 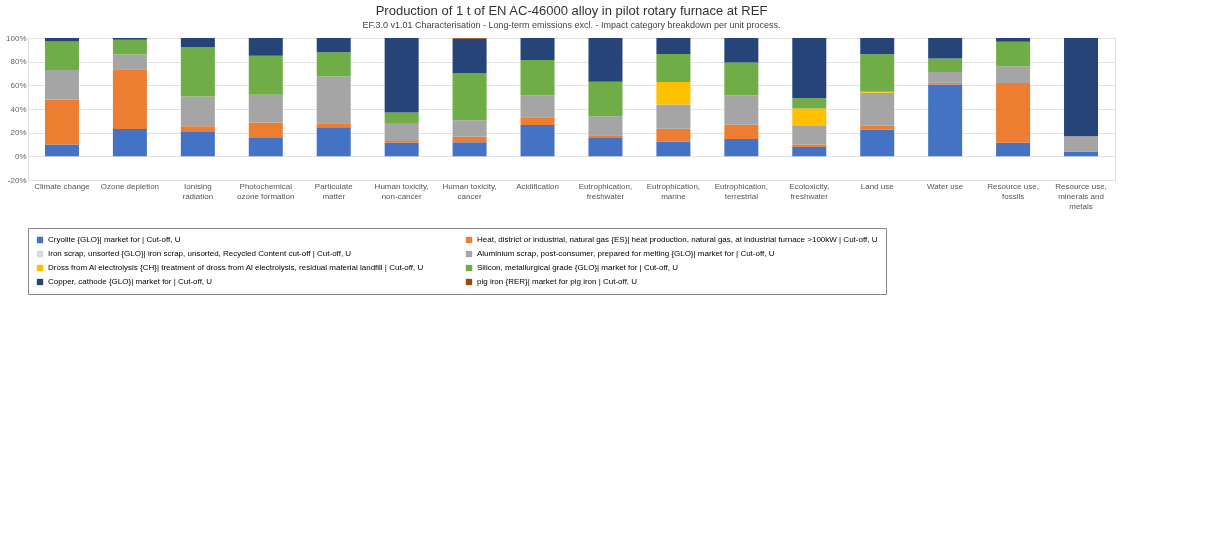 What do you see at coordinates (741, 191) in the screenshot?
I see `x-tick-label: Eutrophication, terrestrial` at bounding box center [741, 191].